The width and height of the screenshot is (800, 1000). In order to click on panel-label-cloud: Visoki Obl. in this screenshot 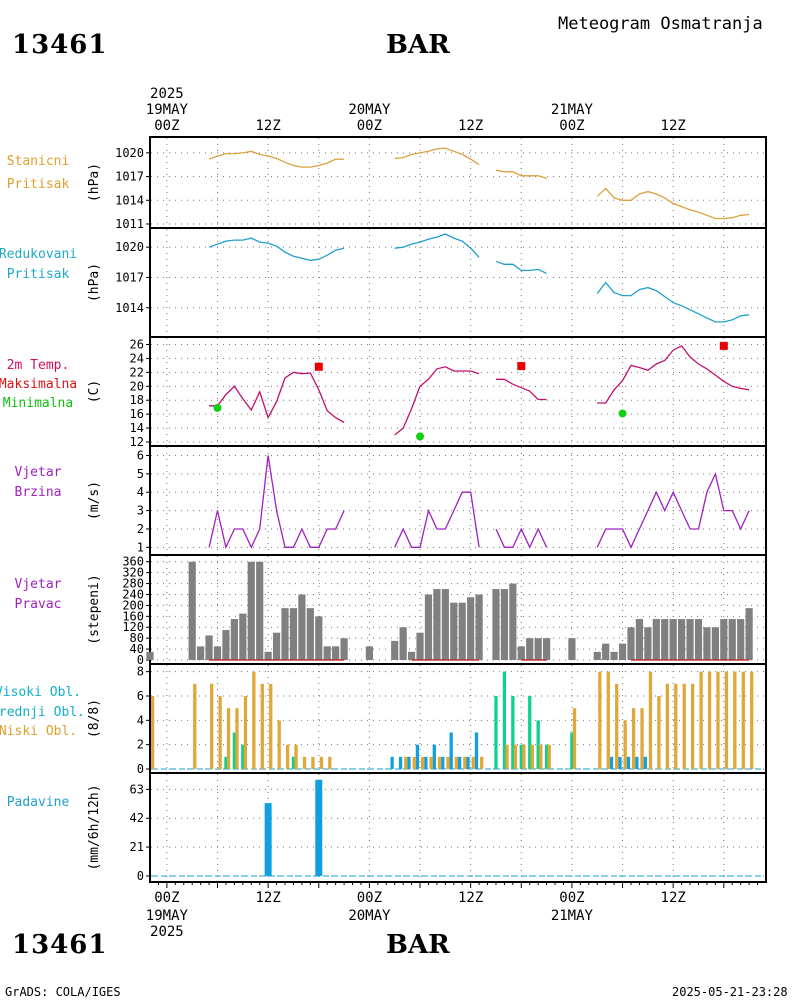, I will do `click(40, 692)`.